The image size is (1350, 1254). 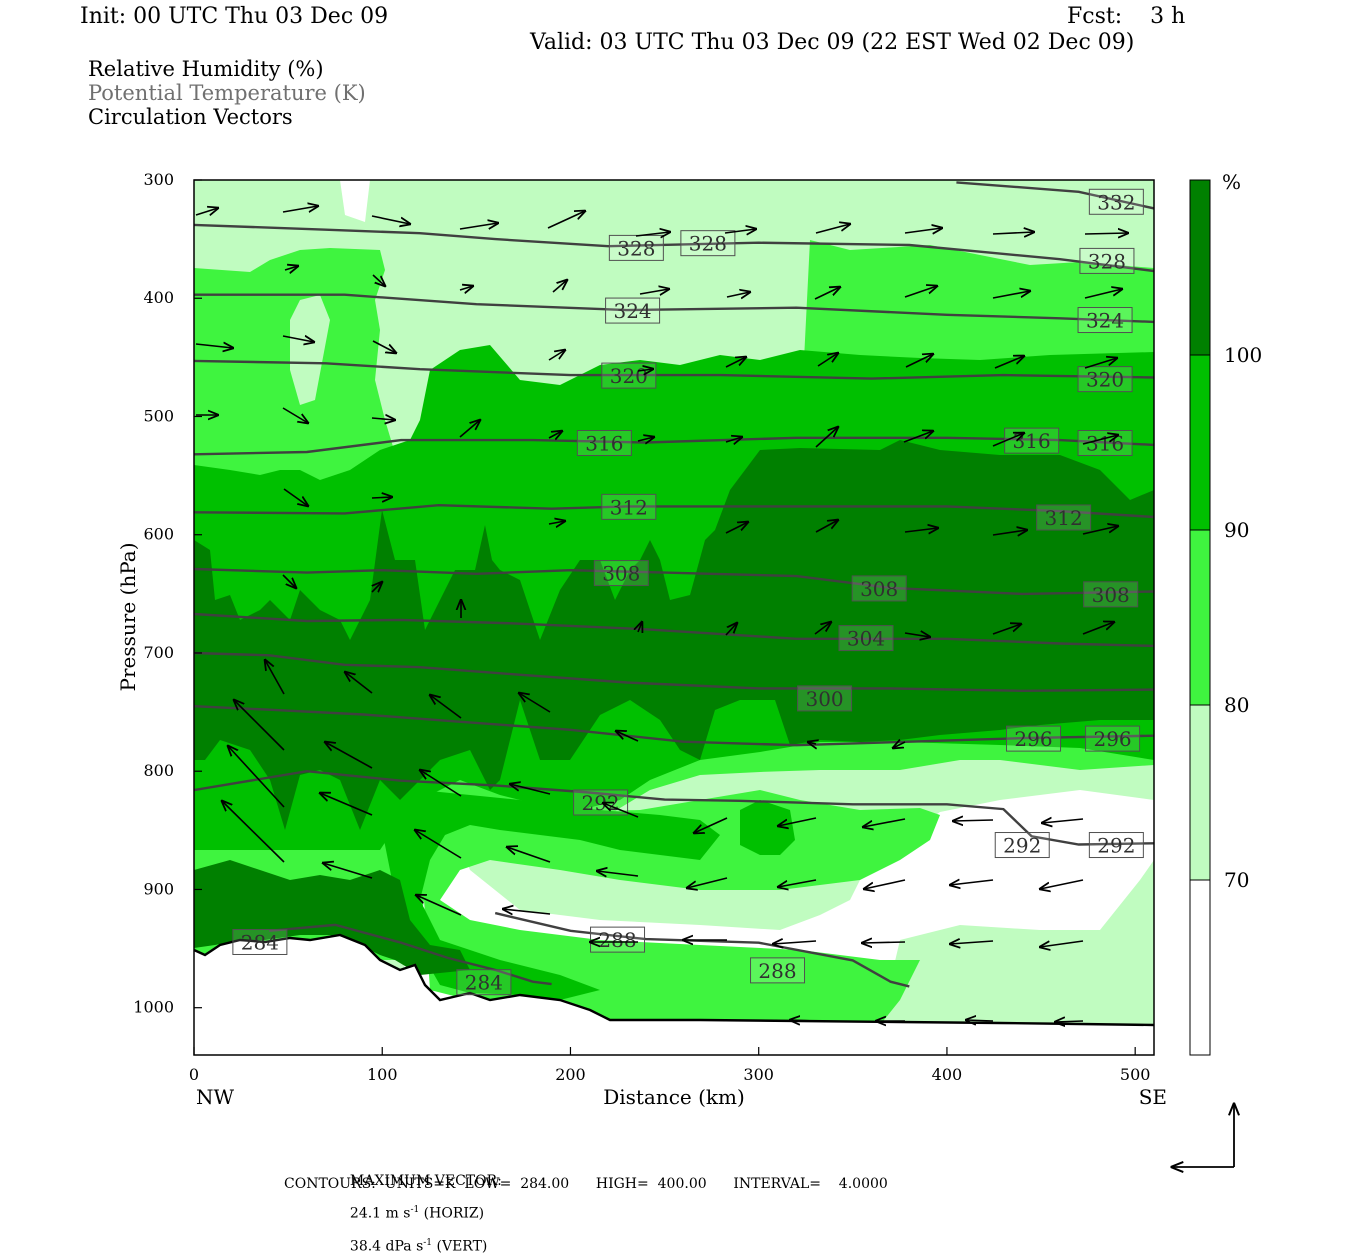 What do you see at coordinates (158, 534) in the screenshot?
I see `y-tick-label-600: 600` at bounding box center [158, 534].